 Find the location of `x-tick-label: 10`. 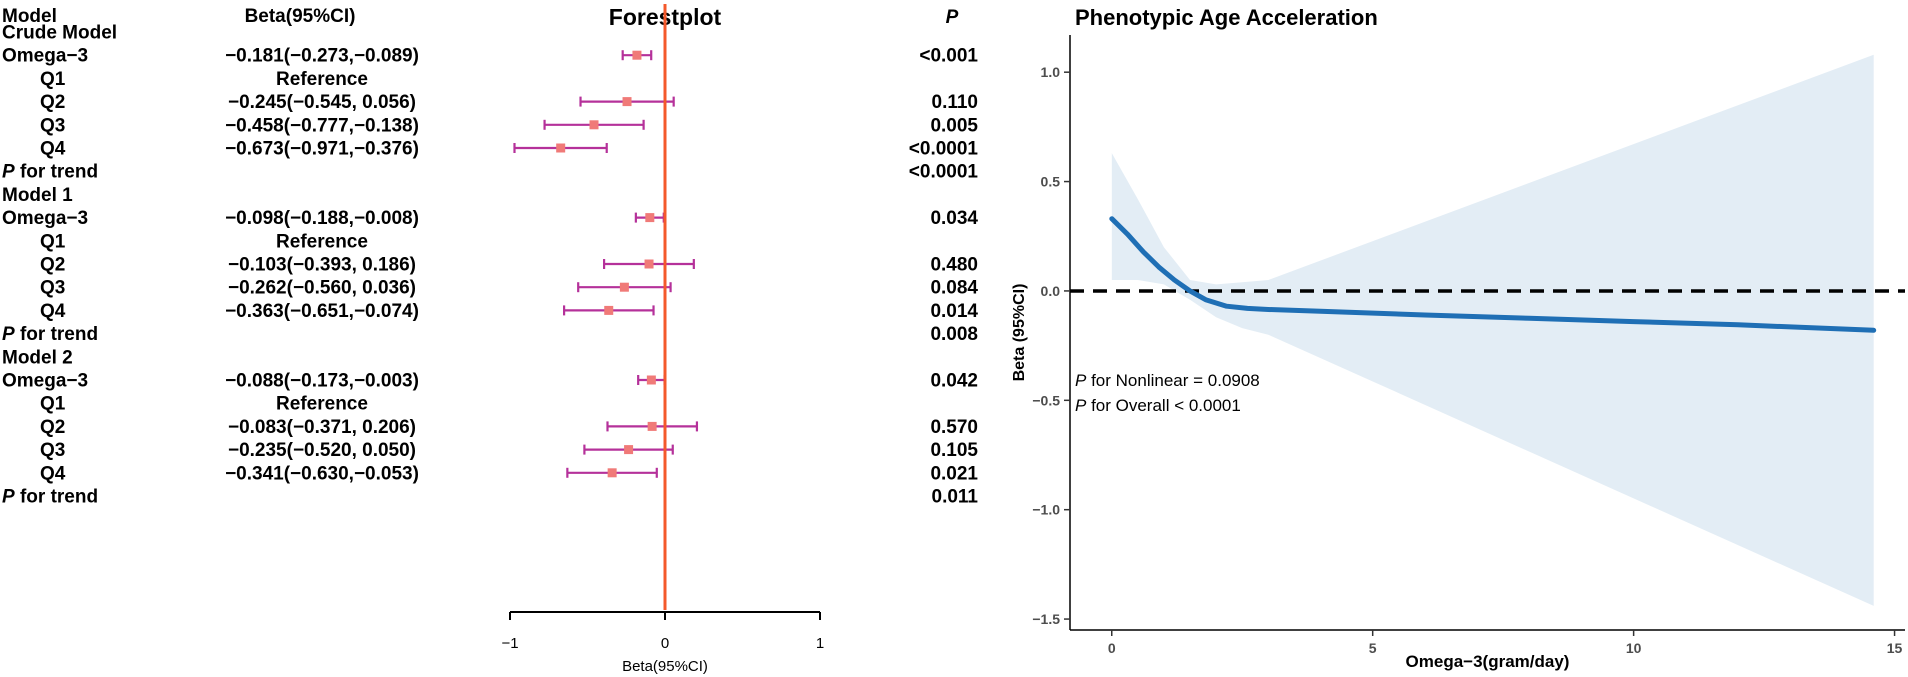

x-tick-label: 10 is located at coordinates (1634, 648).